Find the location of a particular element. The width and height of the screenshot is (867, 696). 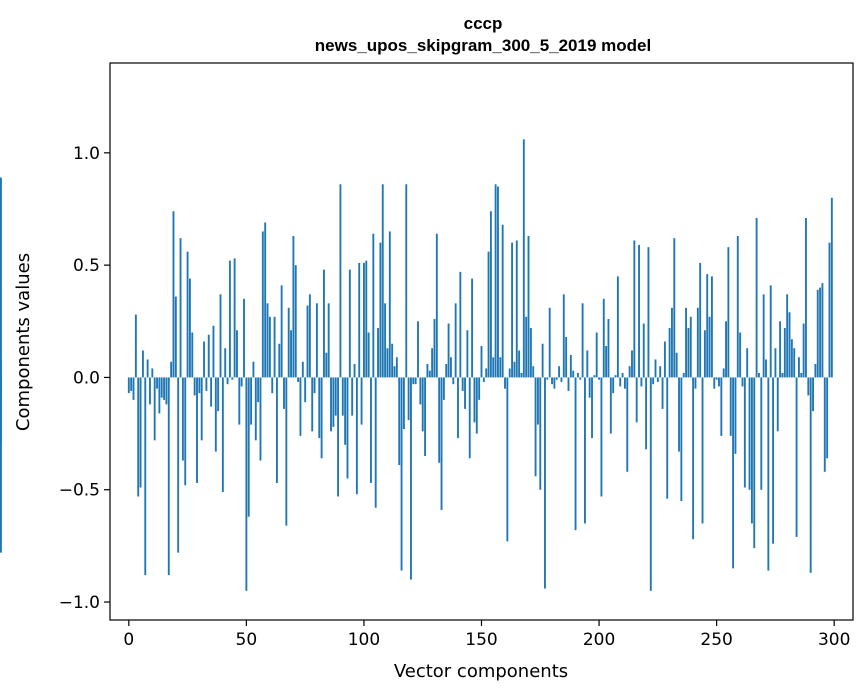

x-tick-label: 50 is located at coordinates (247, 640).